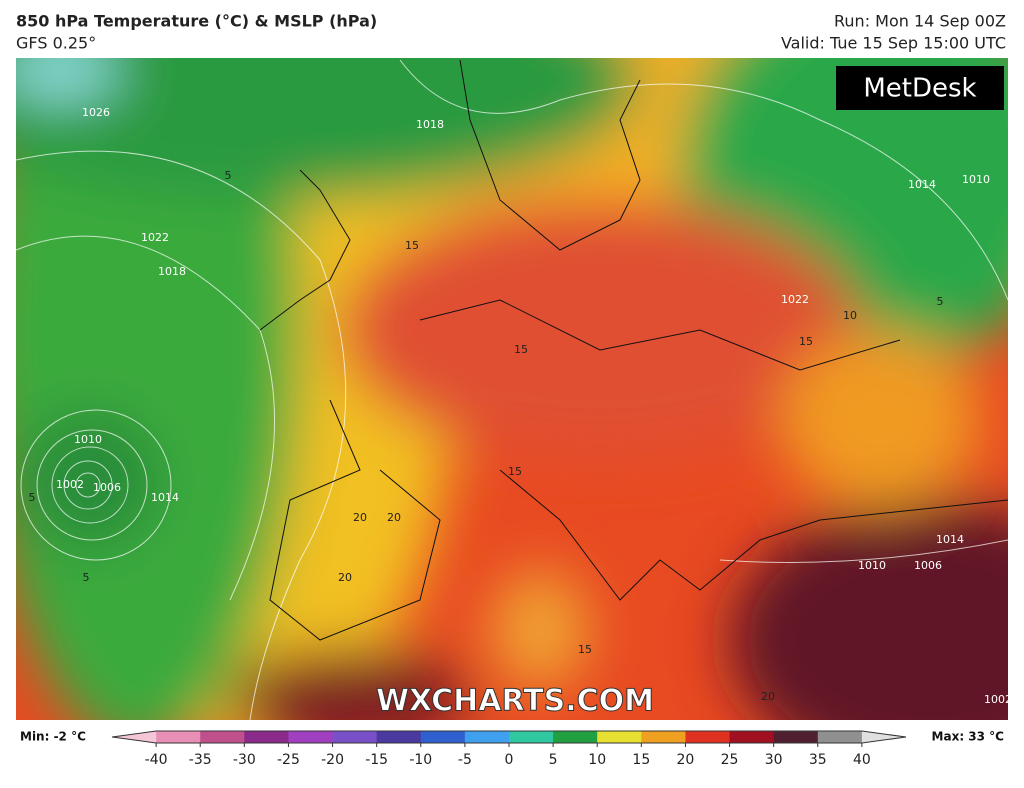 This screenshot has width=1024, height=788. What do you see at coordinates (509, 749) in the screenshot?
I see `colorbar: -40 -35 -30 -25 -20 -15 -10 -5 0 5 10 15 20 25 30 35 40` at bounding box center [509, 749].